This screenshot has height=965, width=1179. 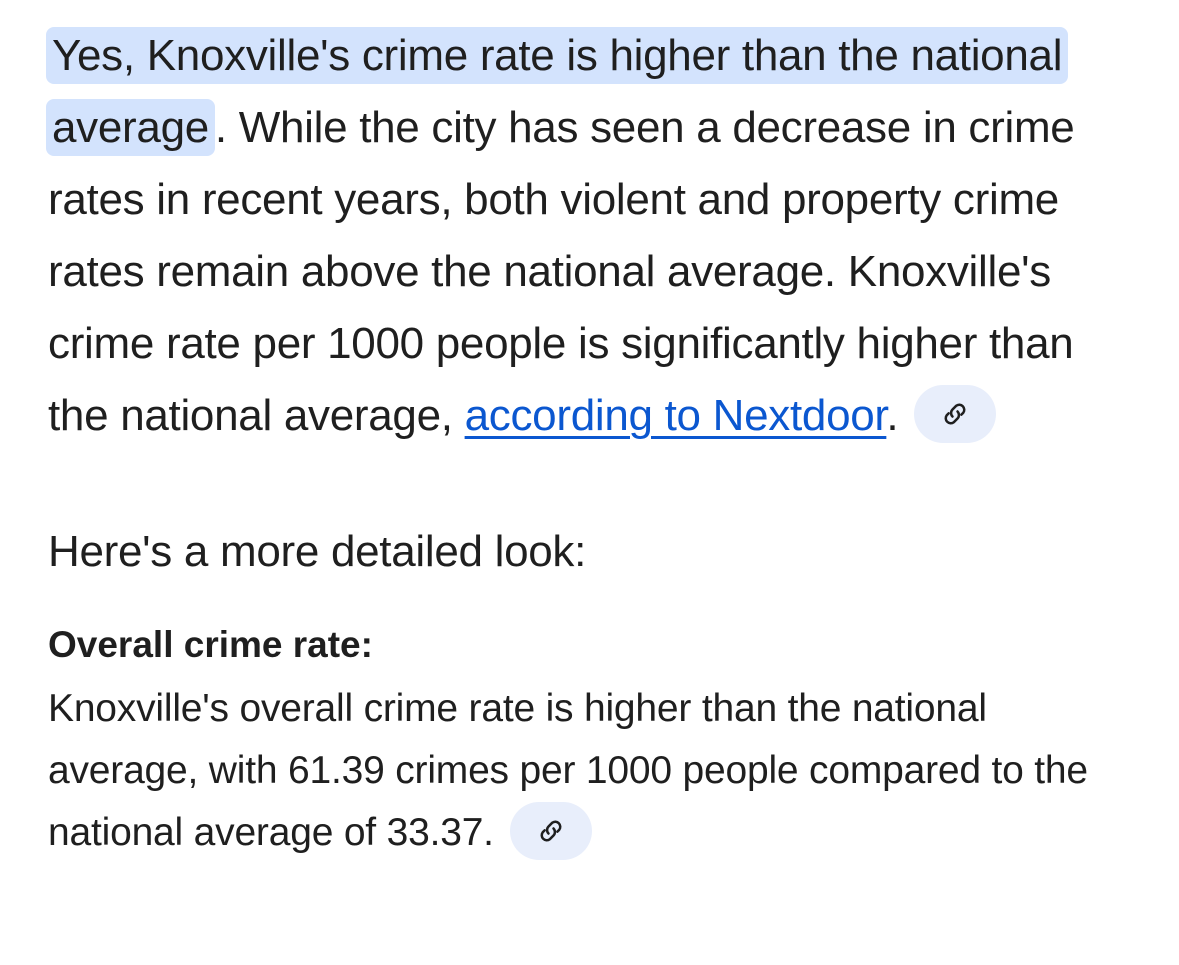 What do you see at coordinates (210, 644) in the screenshot?
I see `section-heading: Overall crime rate:` at bounding box center [210, 644].